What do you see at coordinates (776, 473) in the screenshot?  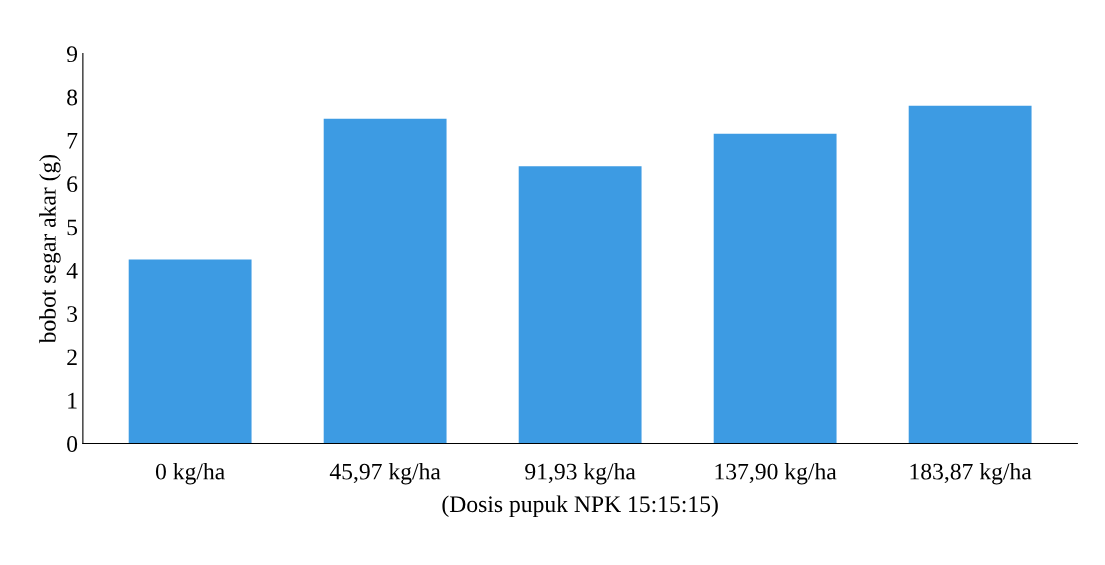 I see `x-tick-label: 137,90 kg/ha` at bounding box center [776, 473].